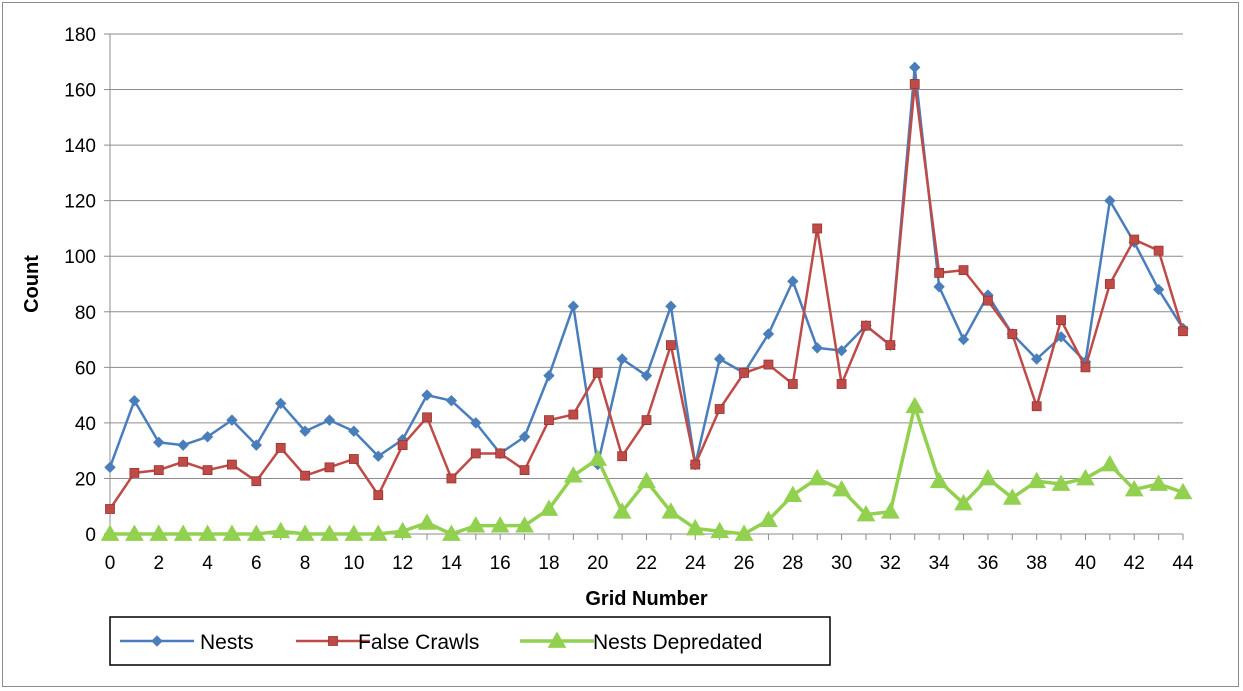 Image resolution: width=1243 pixels, height=691 pixels. I want to click on x-tick-label: 28, so click(792, 563).